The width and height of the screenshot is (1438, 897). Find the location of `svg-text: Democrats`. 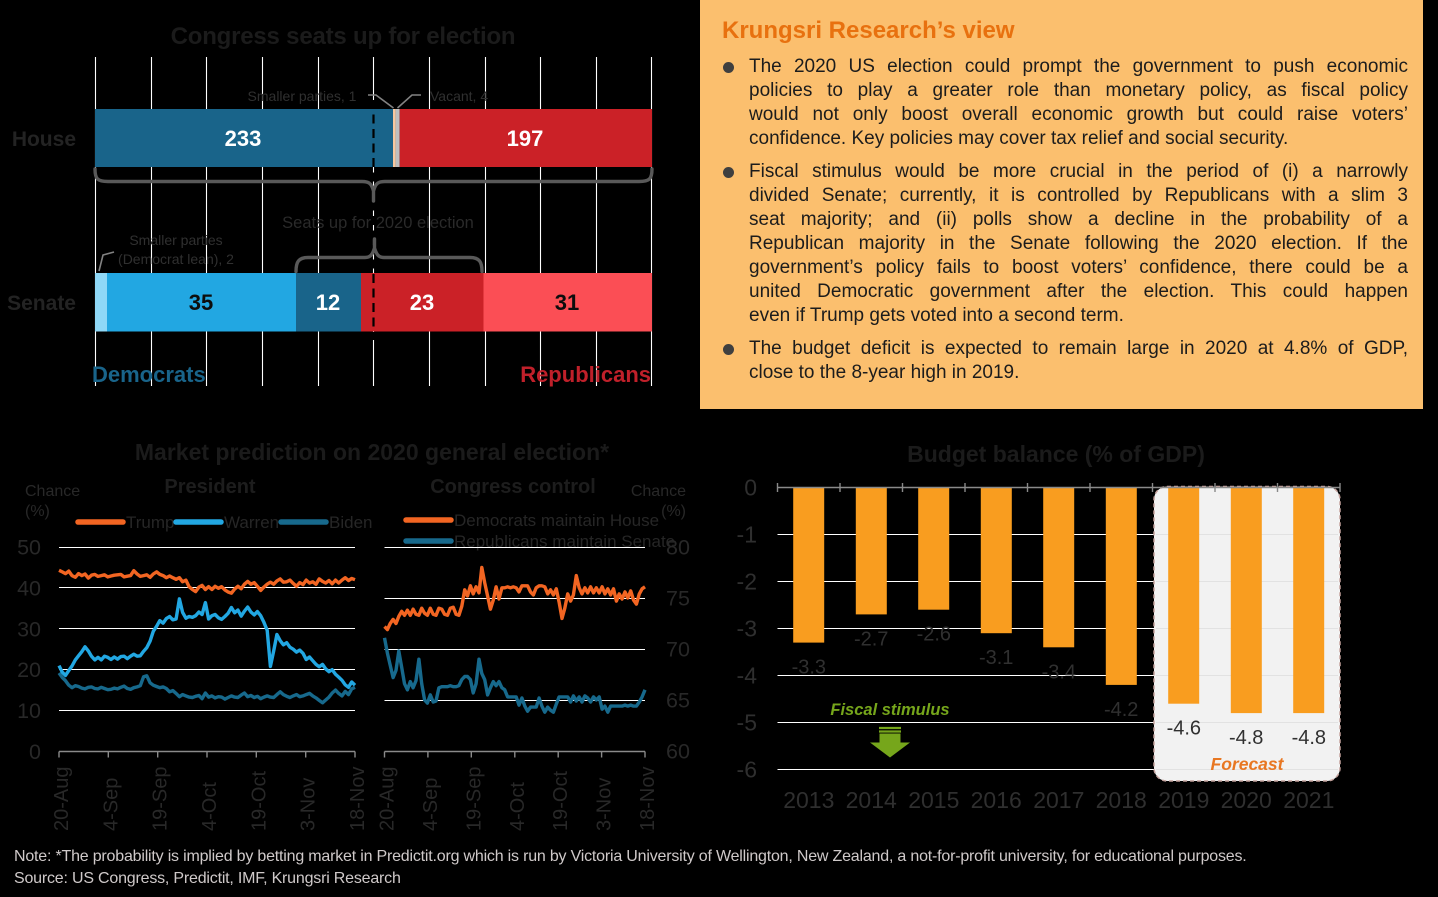

svg-text: Democrats is located at coordinates (149, 374).